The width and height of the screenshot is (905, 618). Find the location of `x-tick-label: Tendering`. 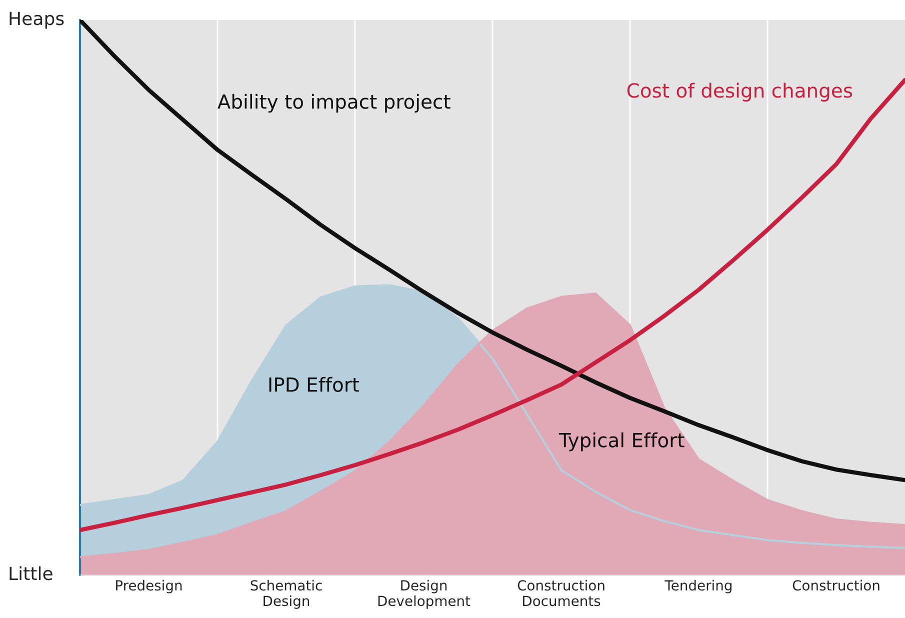

x-tick-label: Tendering is located at coordinates (698, 587).